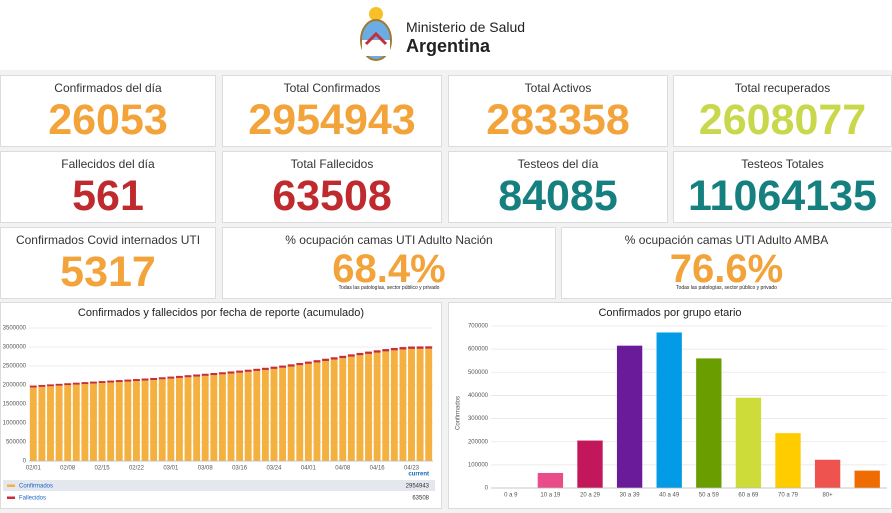 Image resolution: width=892 pixels, height=513 pixels. I want to click on y-tick-label: 400000, so click(478, 396).